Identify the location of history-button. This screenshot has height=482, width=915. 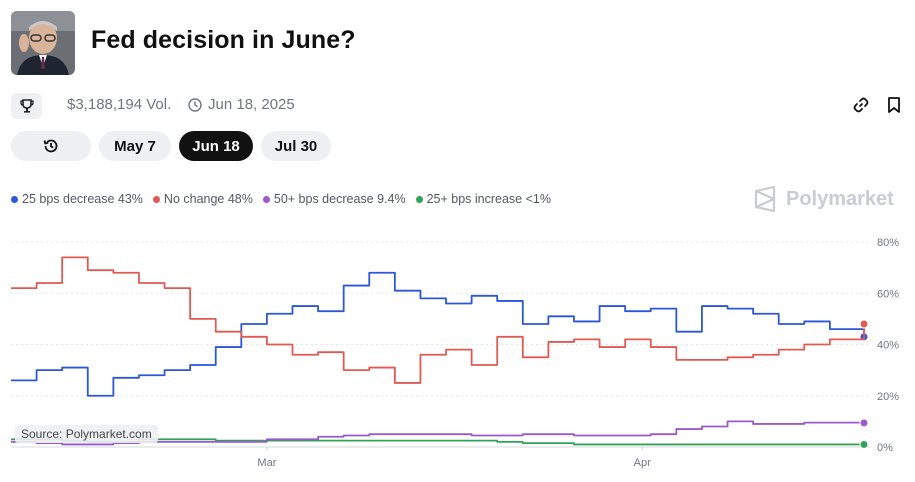
(51, 146).